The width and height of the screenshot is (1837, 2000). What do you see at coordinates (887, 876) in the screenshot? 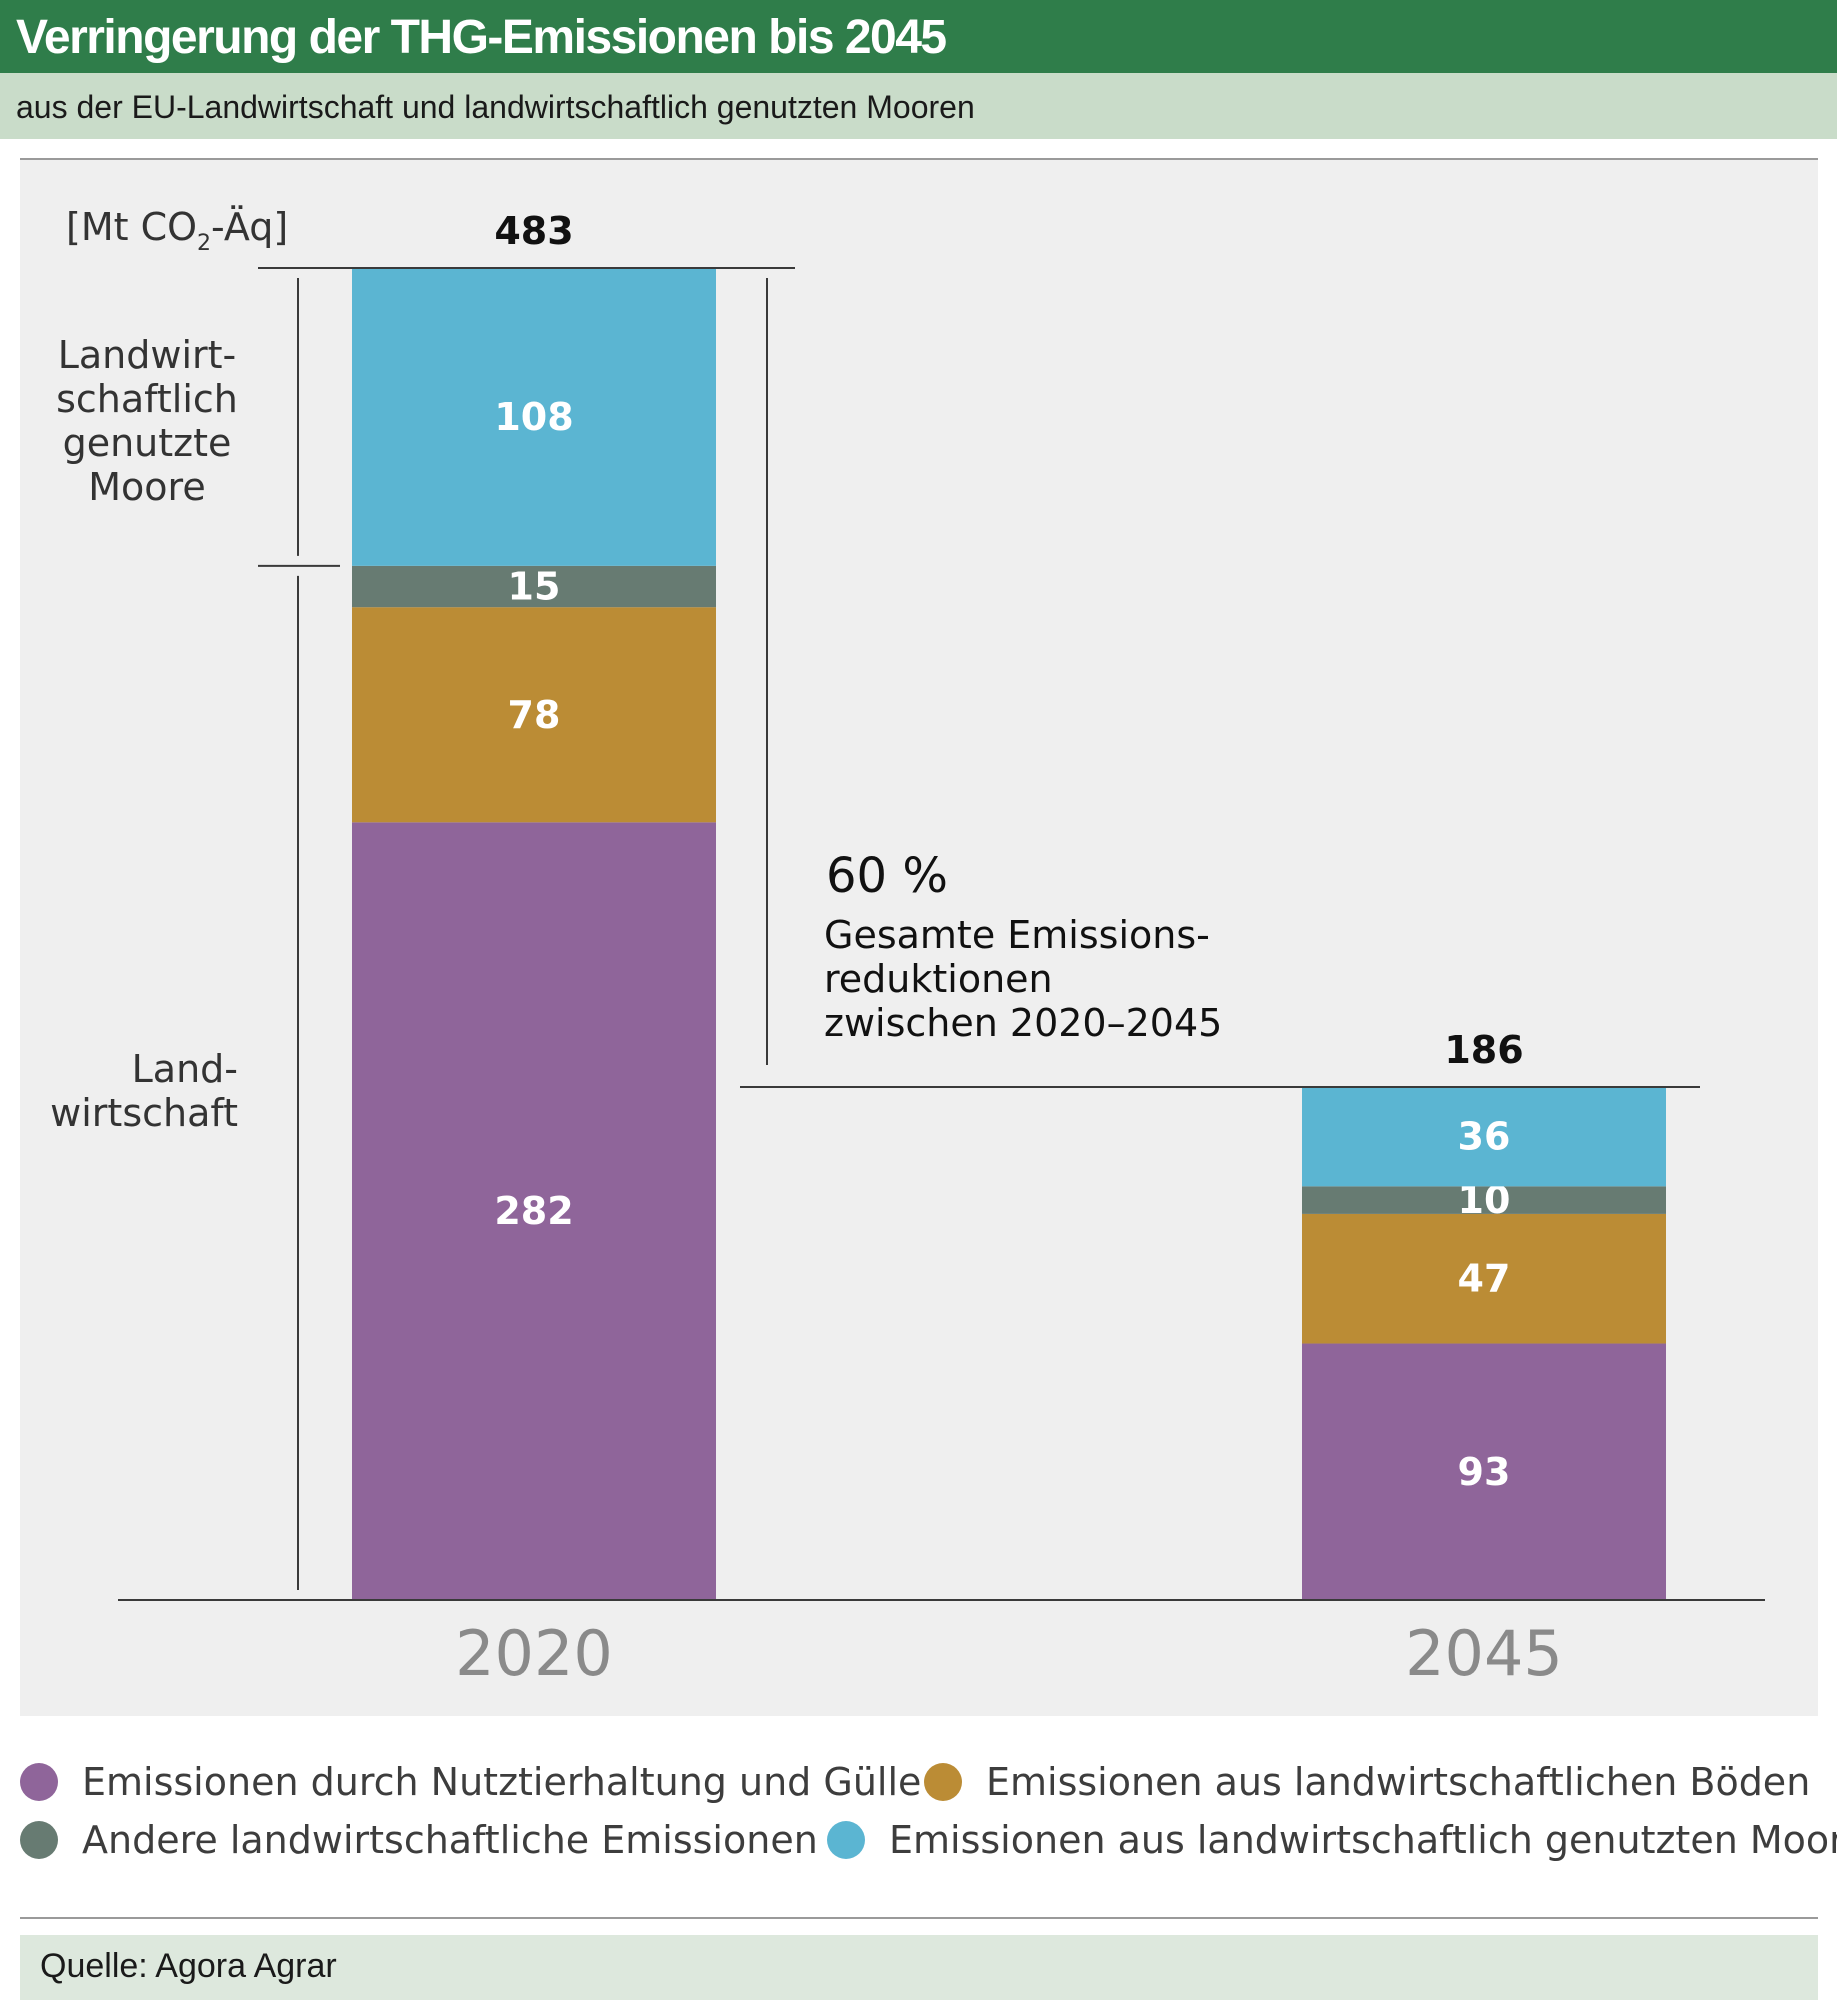
I see `annotation-percent: 60 %` at bounding box center [887, 876].